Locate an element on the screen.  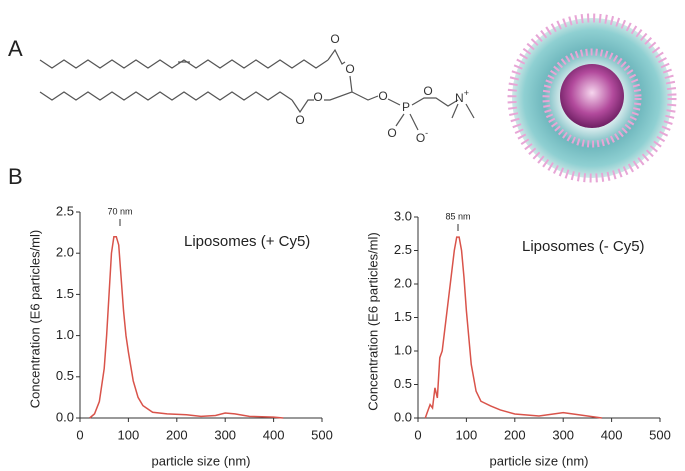
y-tick-label: 3.0 is located at coordinates (403, 215).